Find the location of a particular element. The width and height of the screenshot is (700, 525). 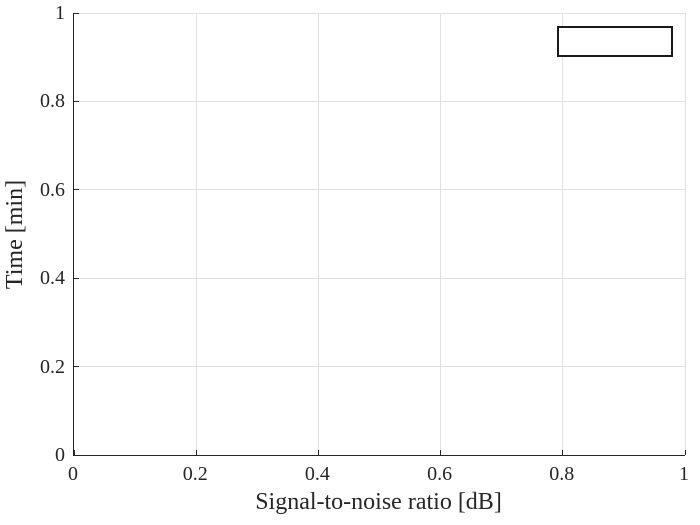

x-tick-label: 0.6 is located at coordinates (440, 474).